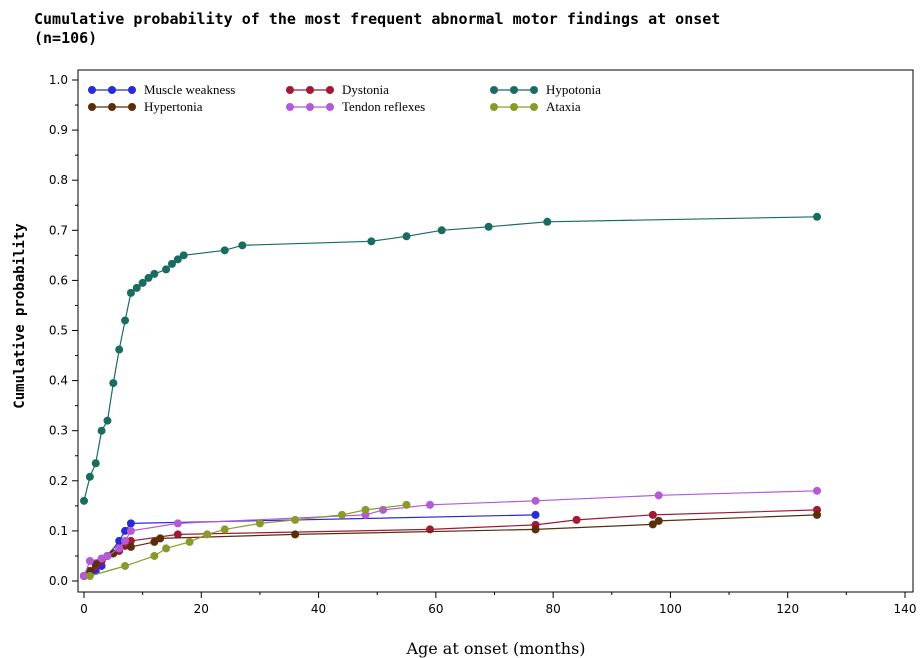 The height and width of the screenshot is (658, 921). What do you see at coordinates (58, 280) in the screenshot?
I see `y-tick-label: 0.6` at bounding box center [58, 280].